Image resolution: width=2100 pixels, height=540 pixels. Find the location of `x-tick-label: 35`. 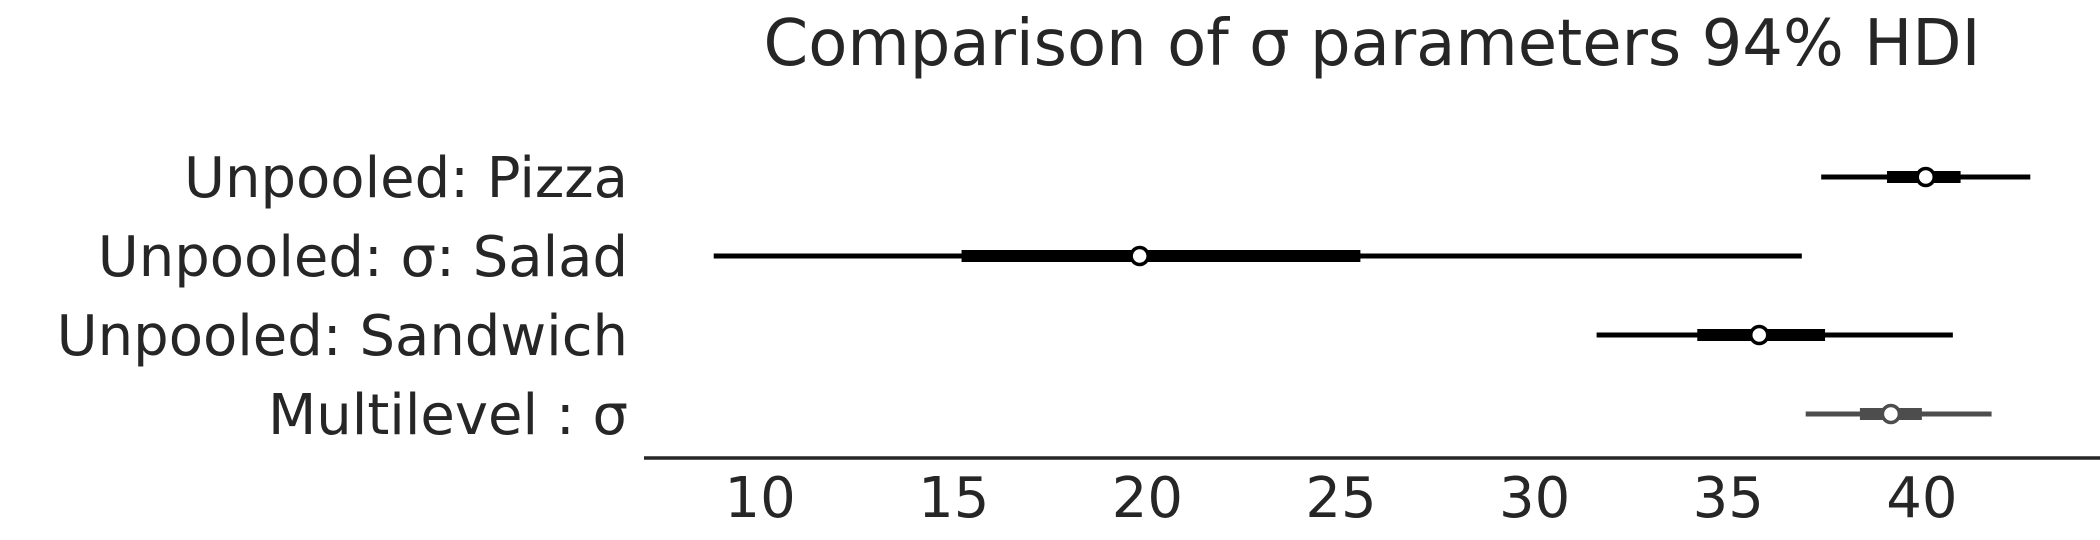

x-tick-label: 35 is located at coordinates (1728, 498).